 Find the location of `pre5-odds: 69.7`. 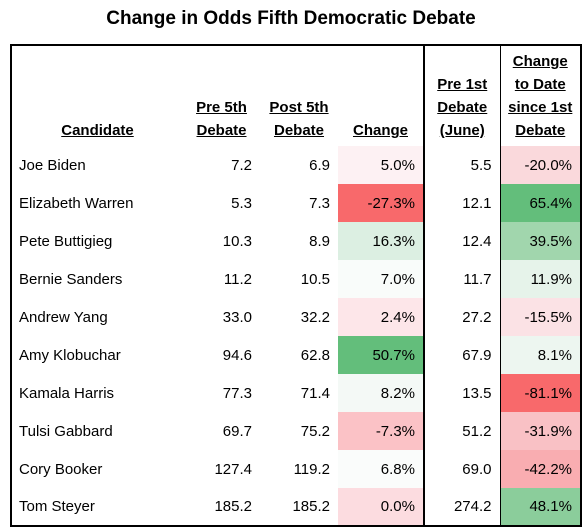

pre5-odds: 69.7 is located at coordinates (237, 431).